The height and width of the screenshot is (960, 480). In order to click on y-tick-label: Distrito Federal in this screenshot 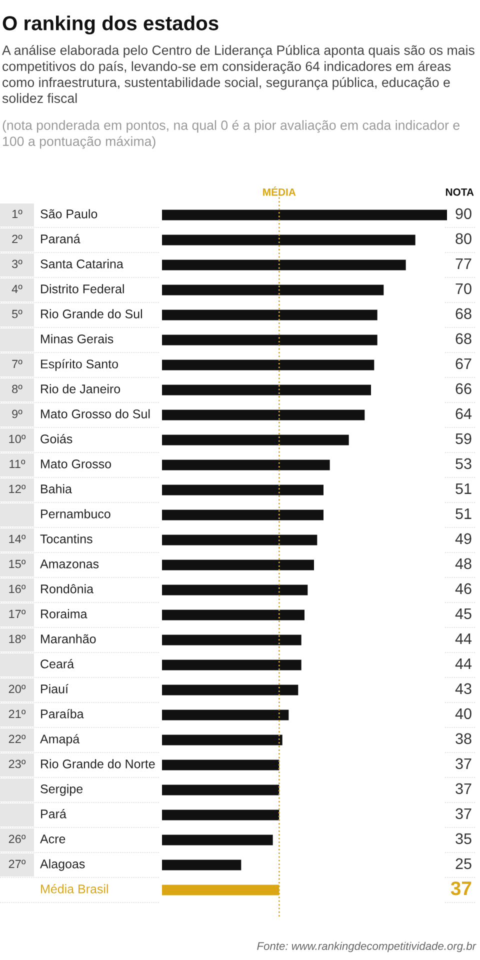, I will do `click(82, 289)`.